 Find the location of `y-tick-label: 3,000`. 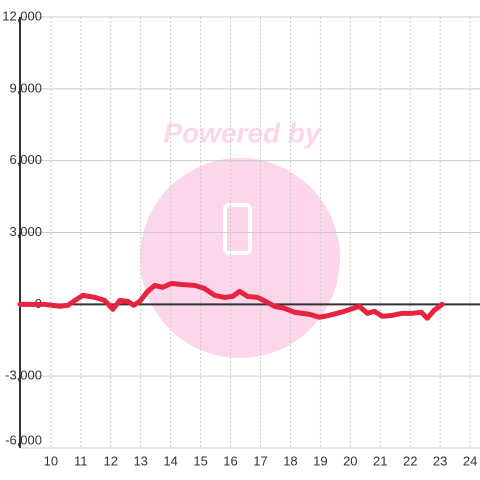

y-tick-label: 3,000 is located at coordinates (25, 231).